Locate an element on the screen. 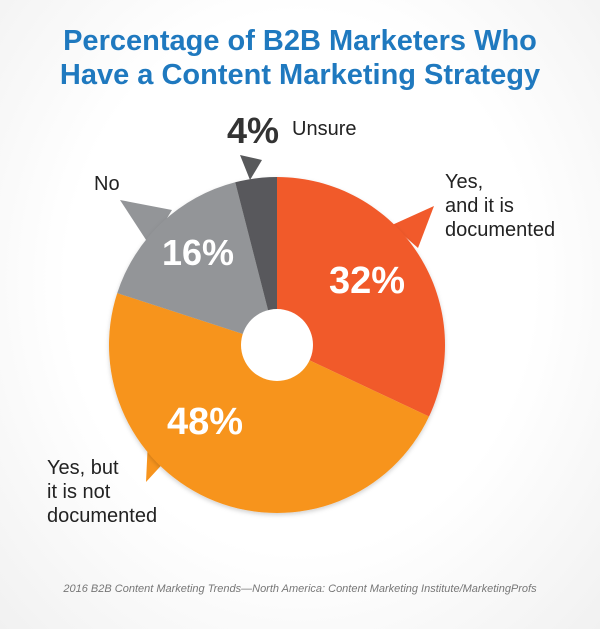 This screenshot has width=600, height=629. slice-category-label-yes-not-documented-line-1: Yes, but is located at coordinates (83, 468).